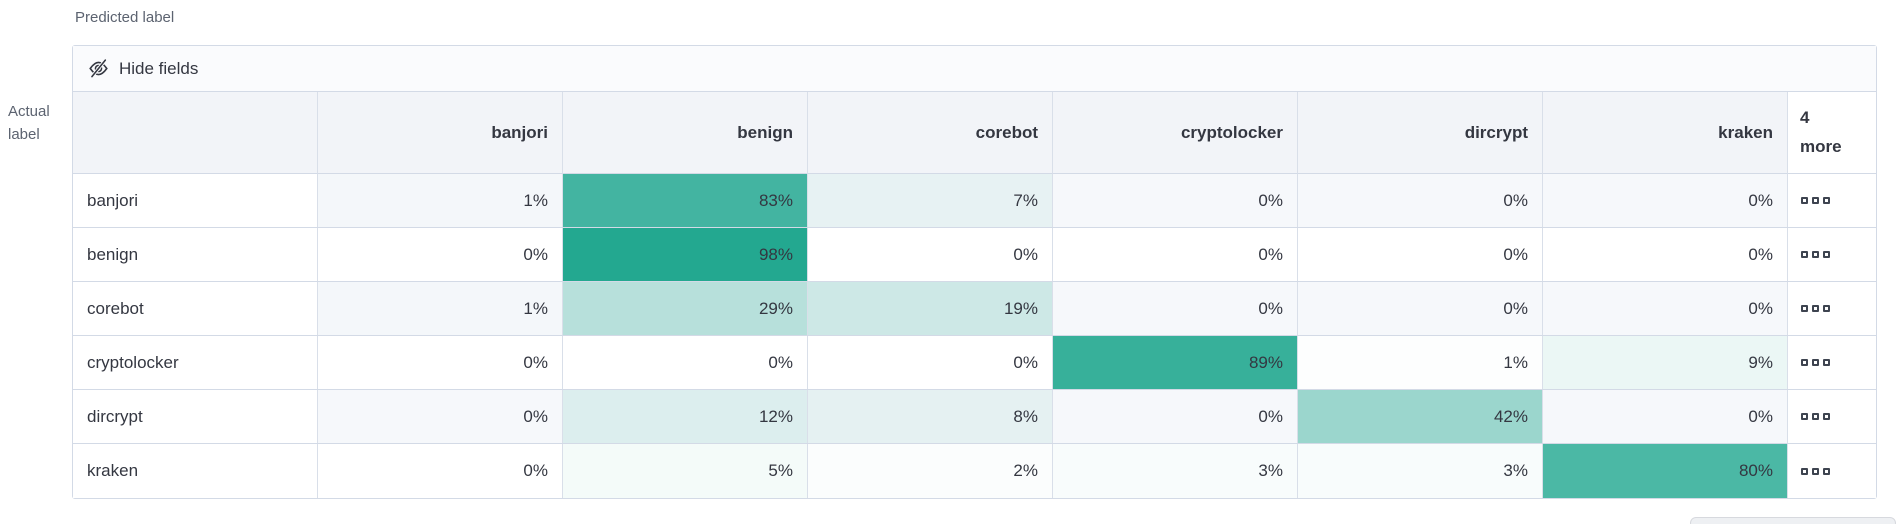 This screenshot has height=524, width=1896. What do you see at coordinates (974, 69) in the screenshot?
I see `grid-toolbar: Hide fields` at bounding box center [974, 69].